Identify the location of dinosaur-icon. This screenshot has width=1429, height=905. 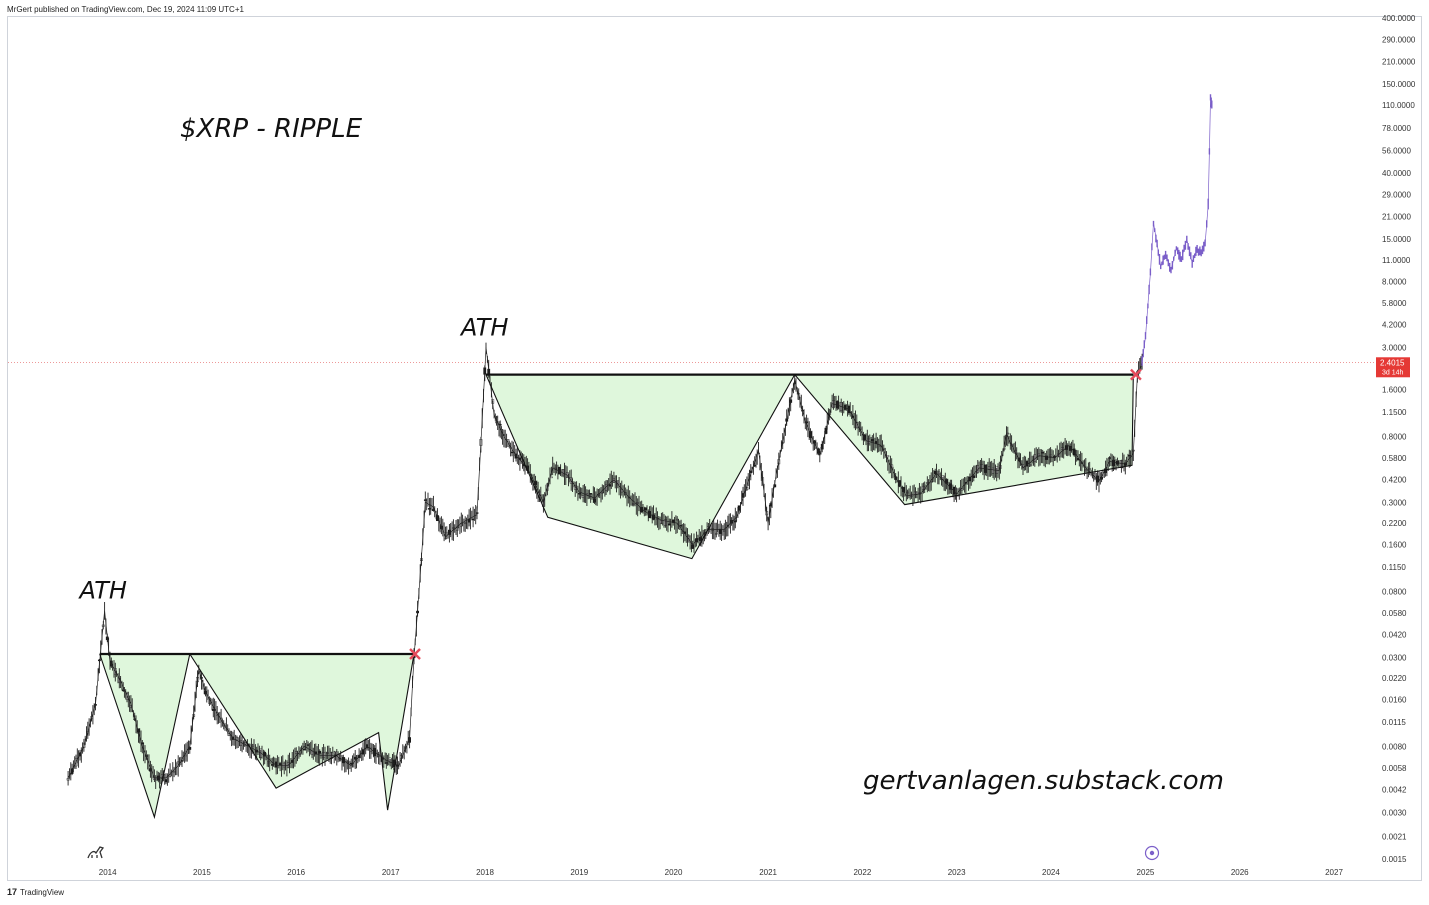
(96, 852).